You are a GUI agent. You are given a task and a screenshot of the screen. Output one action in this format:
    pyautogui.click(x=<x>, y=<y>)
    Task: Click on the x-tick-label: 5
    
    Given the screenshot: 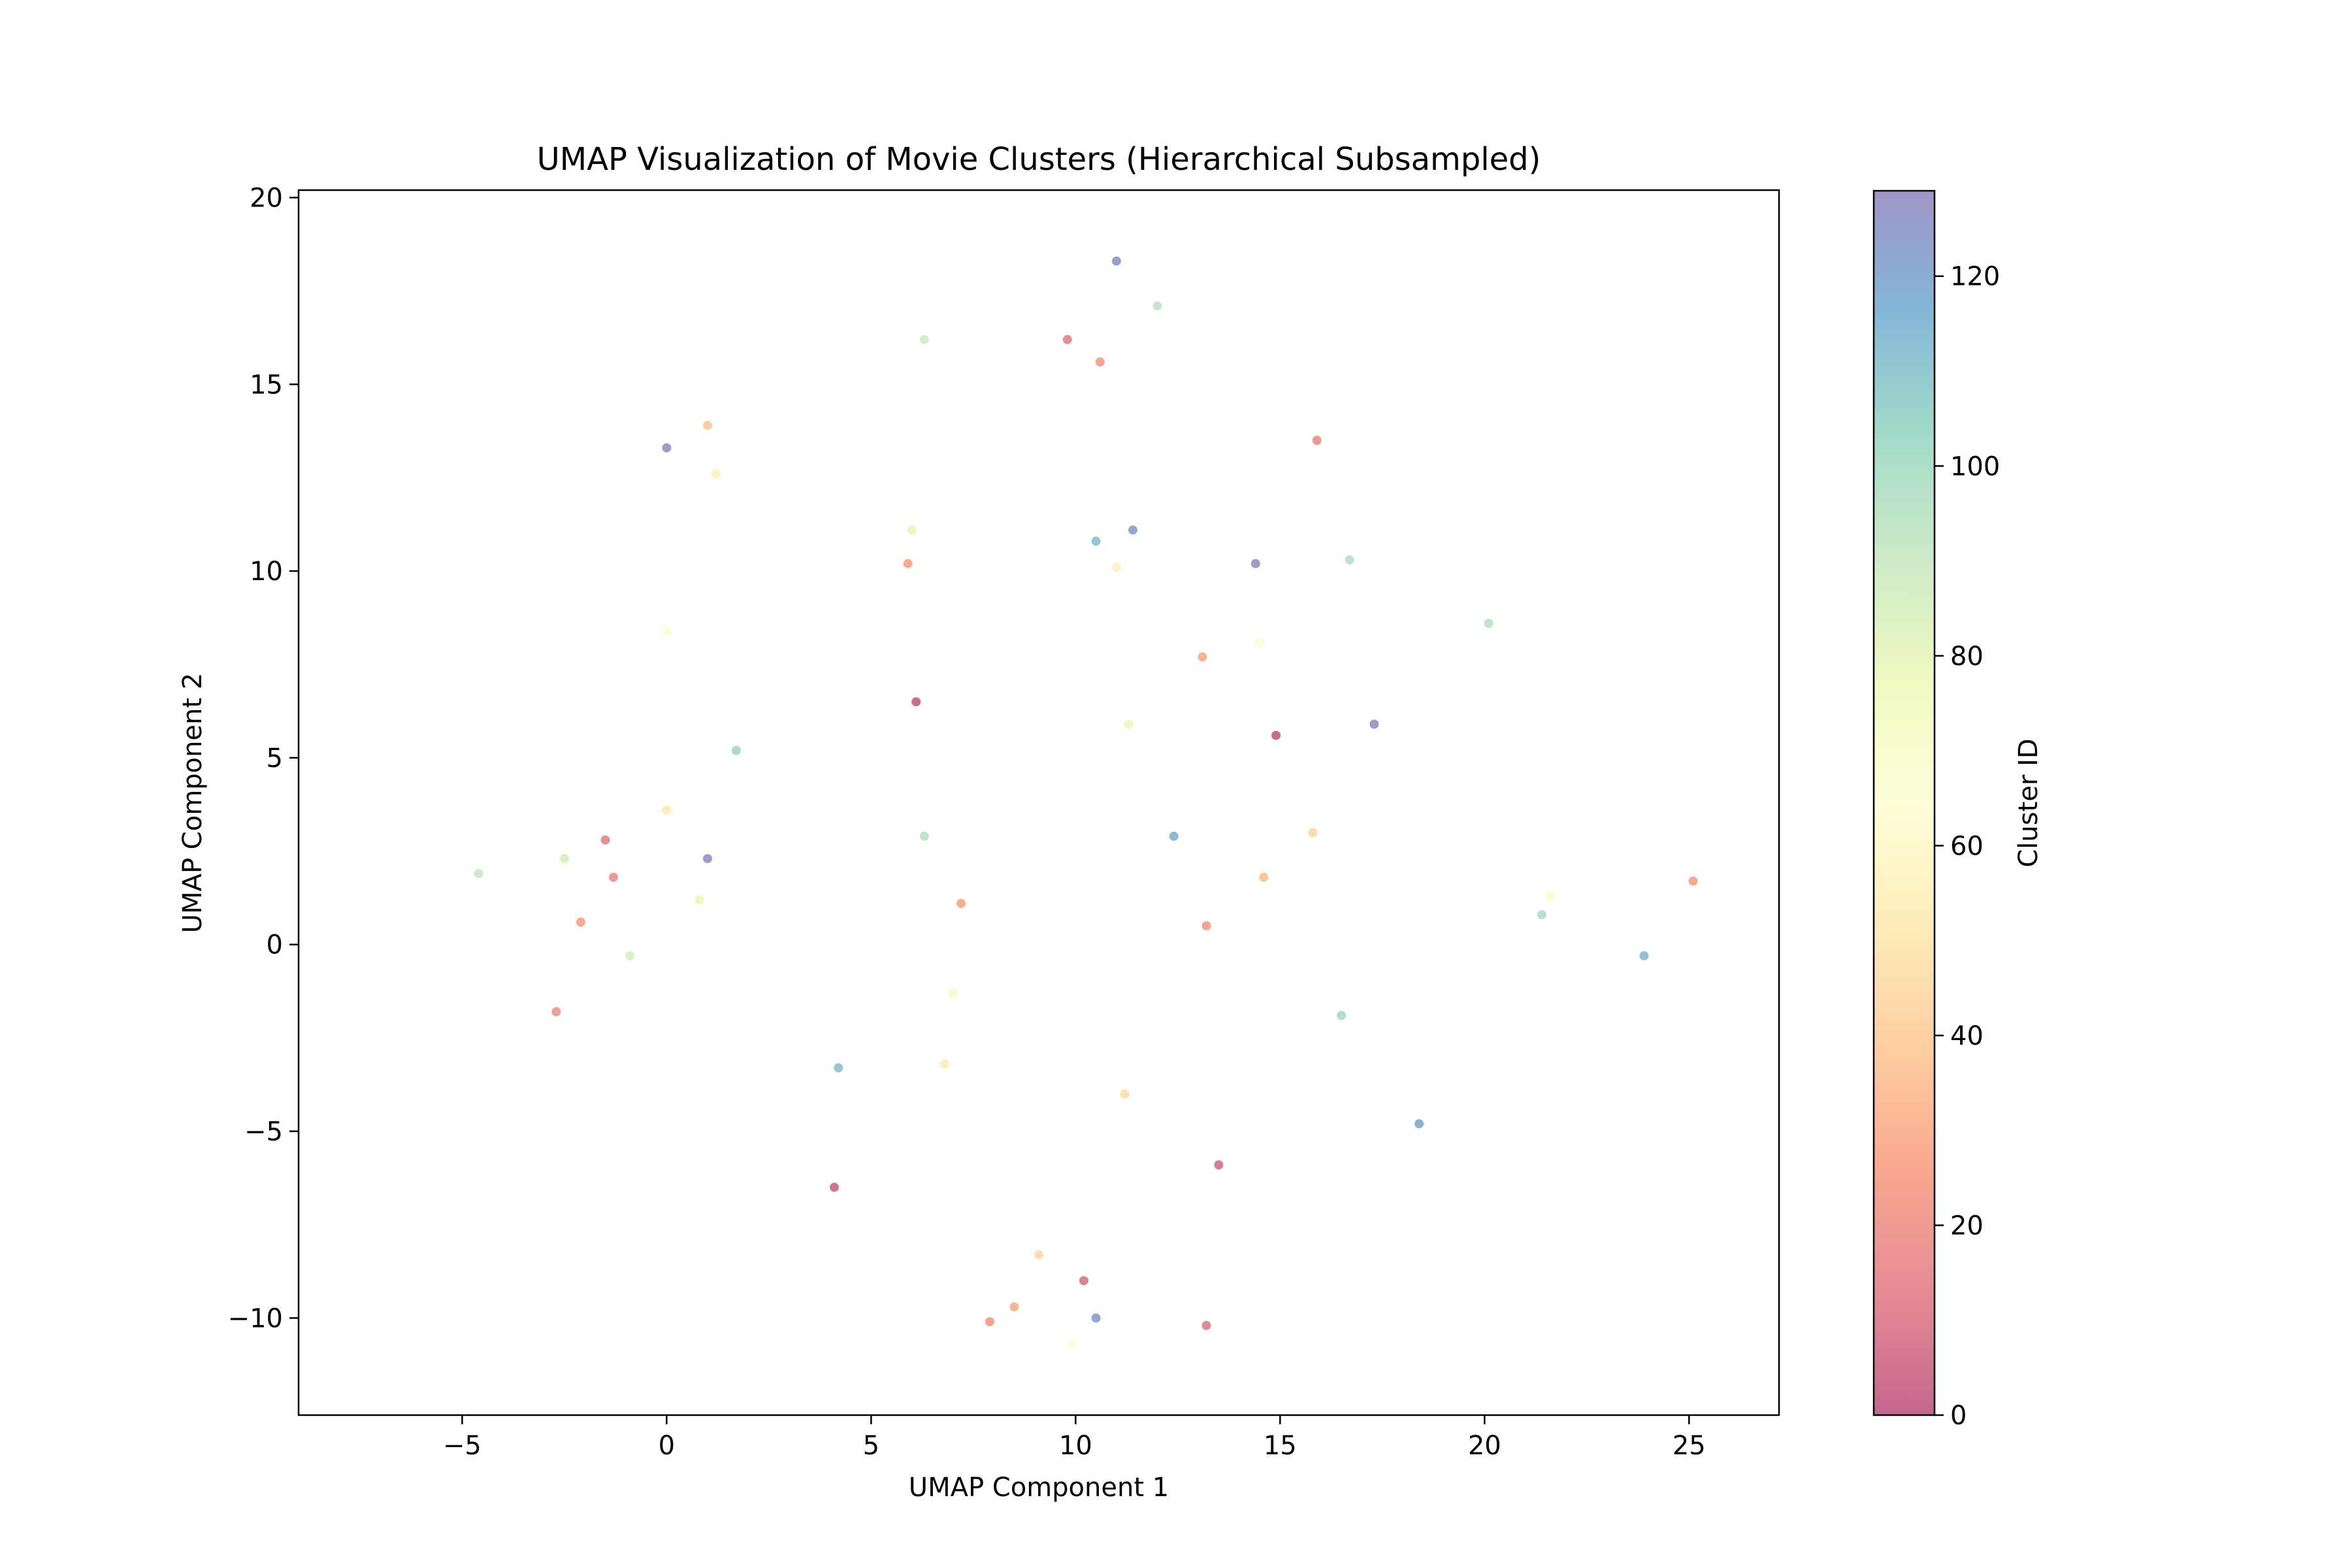 What is the action you would take?
    pyautogui.click(x=871, y=1446)
    